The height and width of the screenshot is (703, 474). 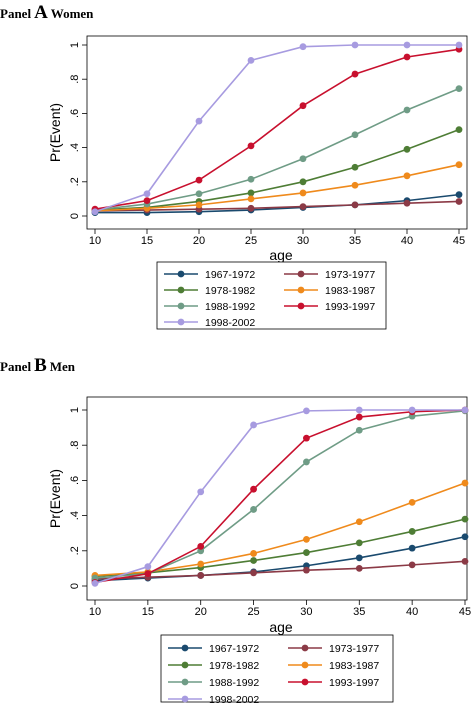 I want to click on panel-b-x-tick-label: 15, so click(x=148, y=612).